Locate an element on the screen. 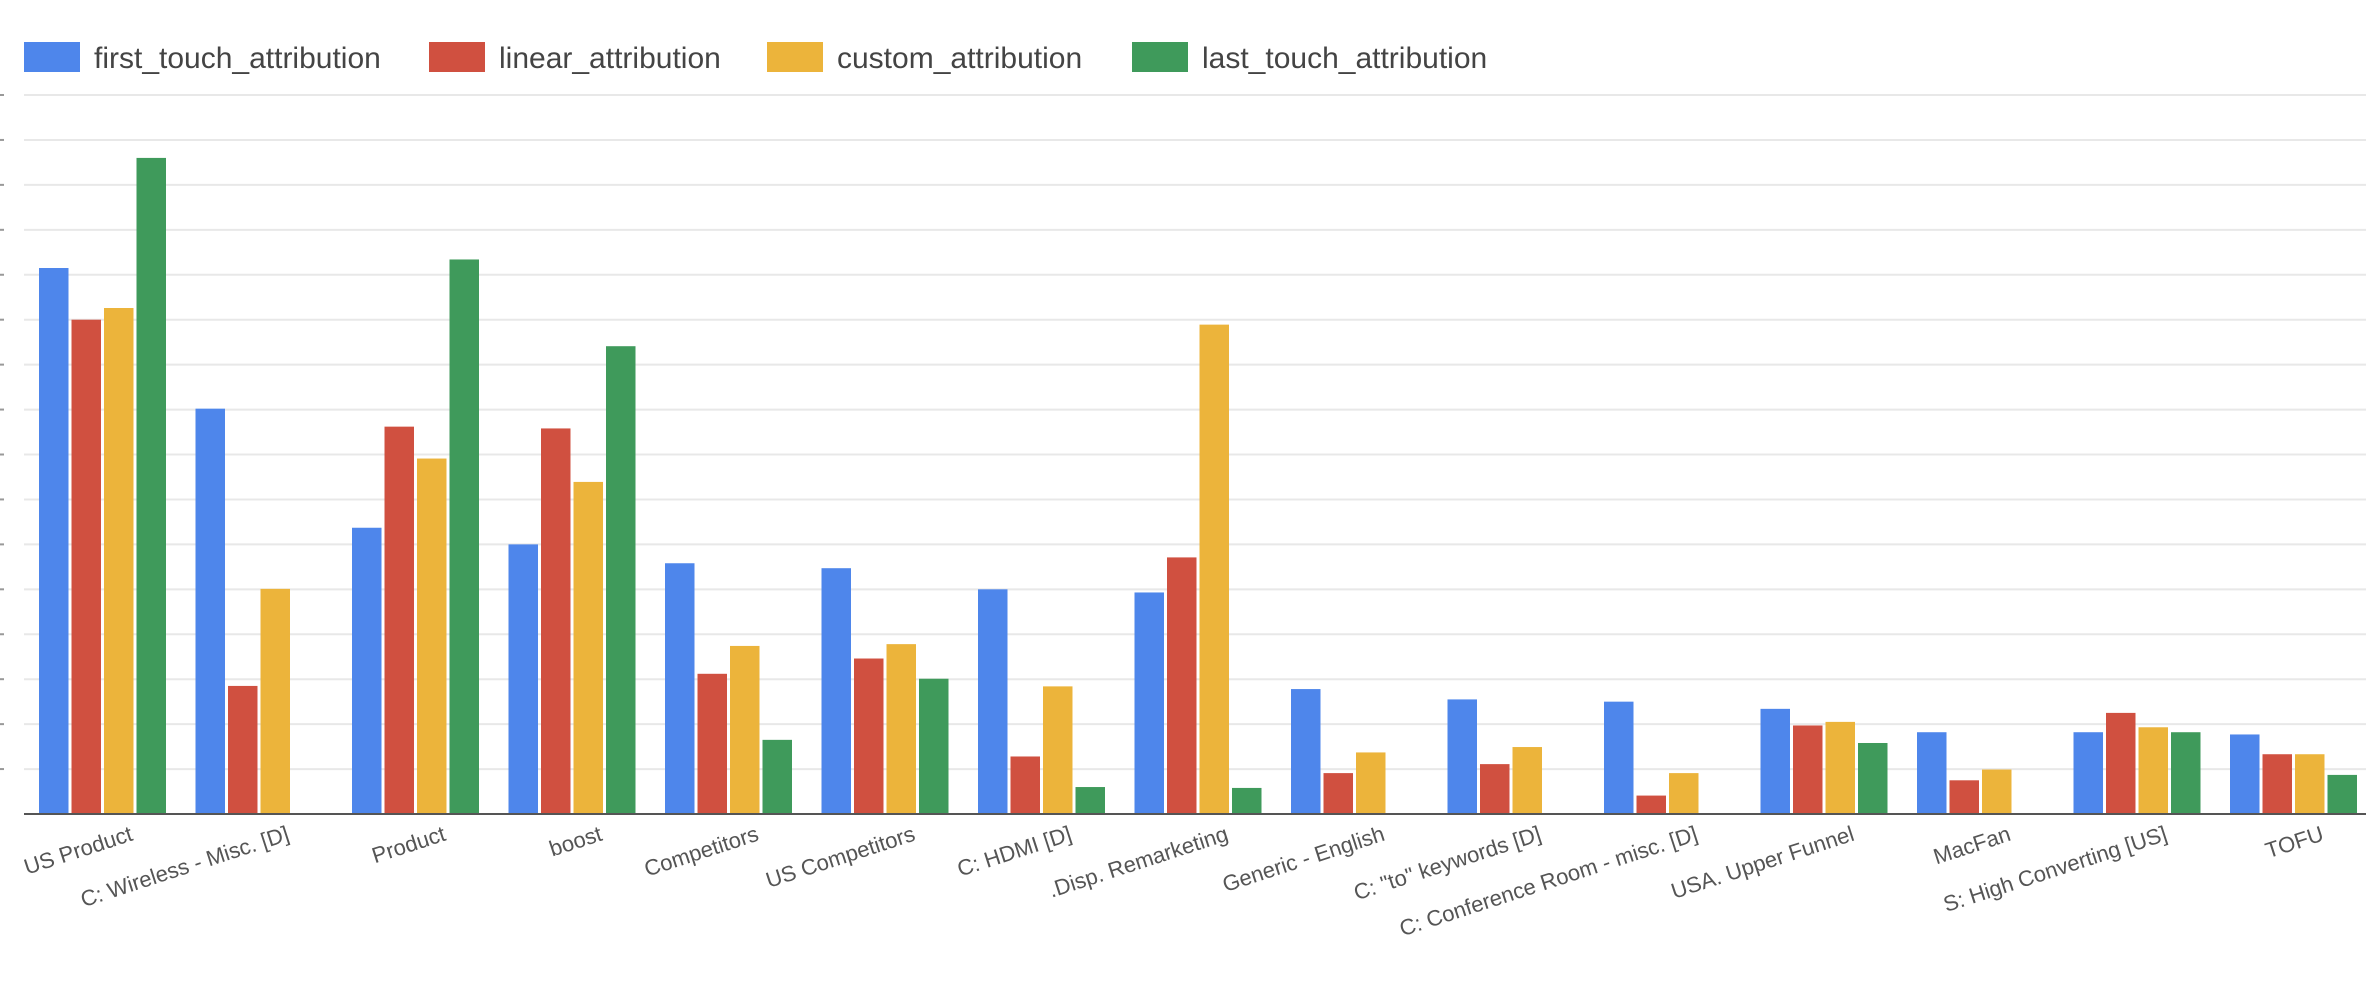 The width and height of the screenshot is (2366, 1006). bar-group-us-product is located at coordinates (103, 486).